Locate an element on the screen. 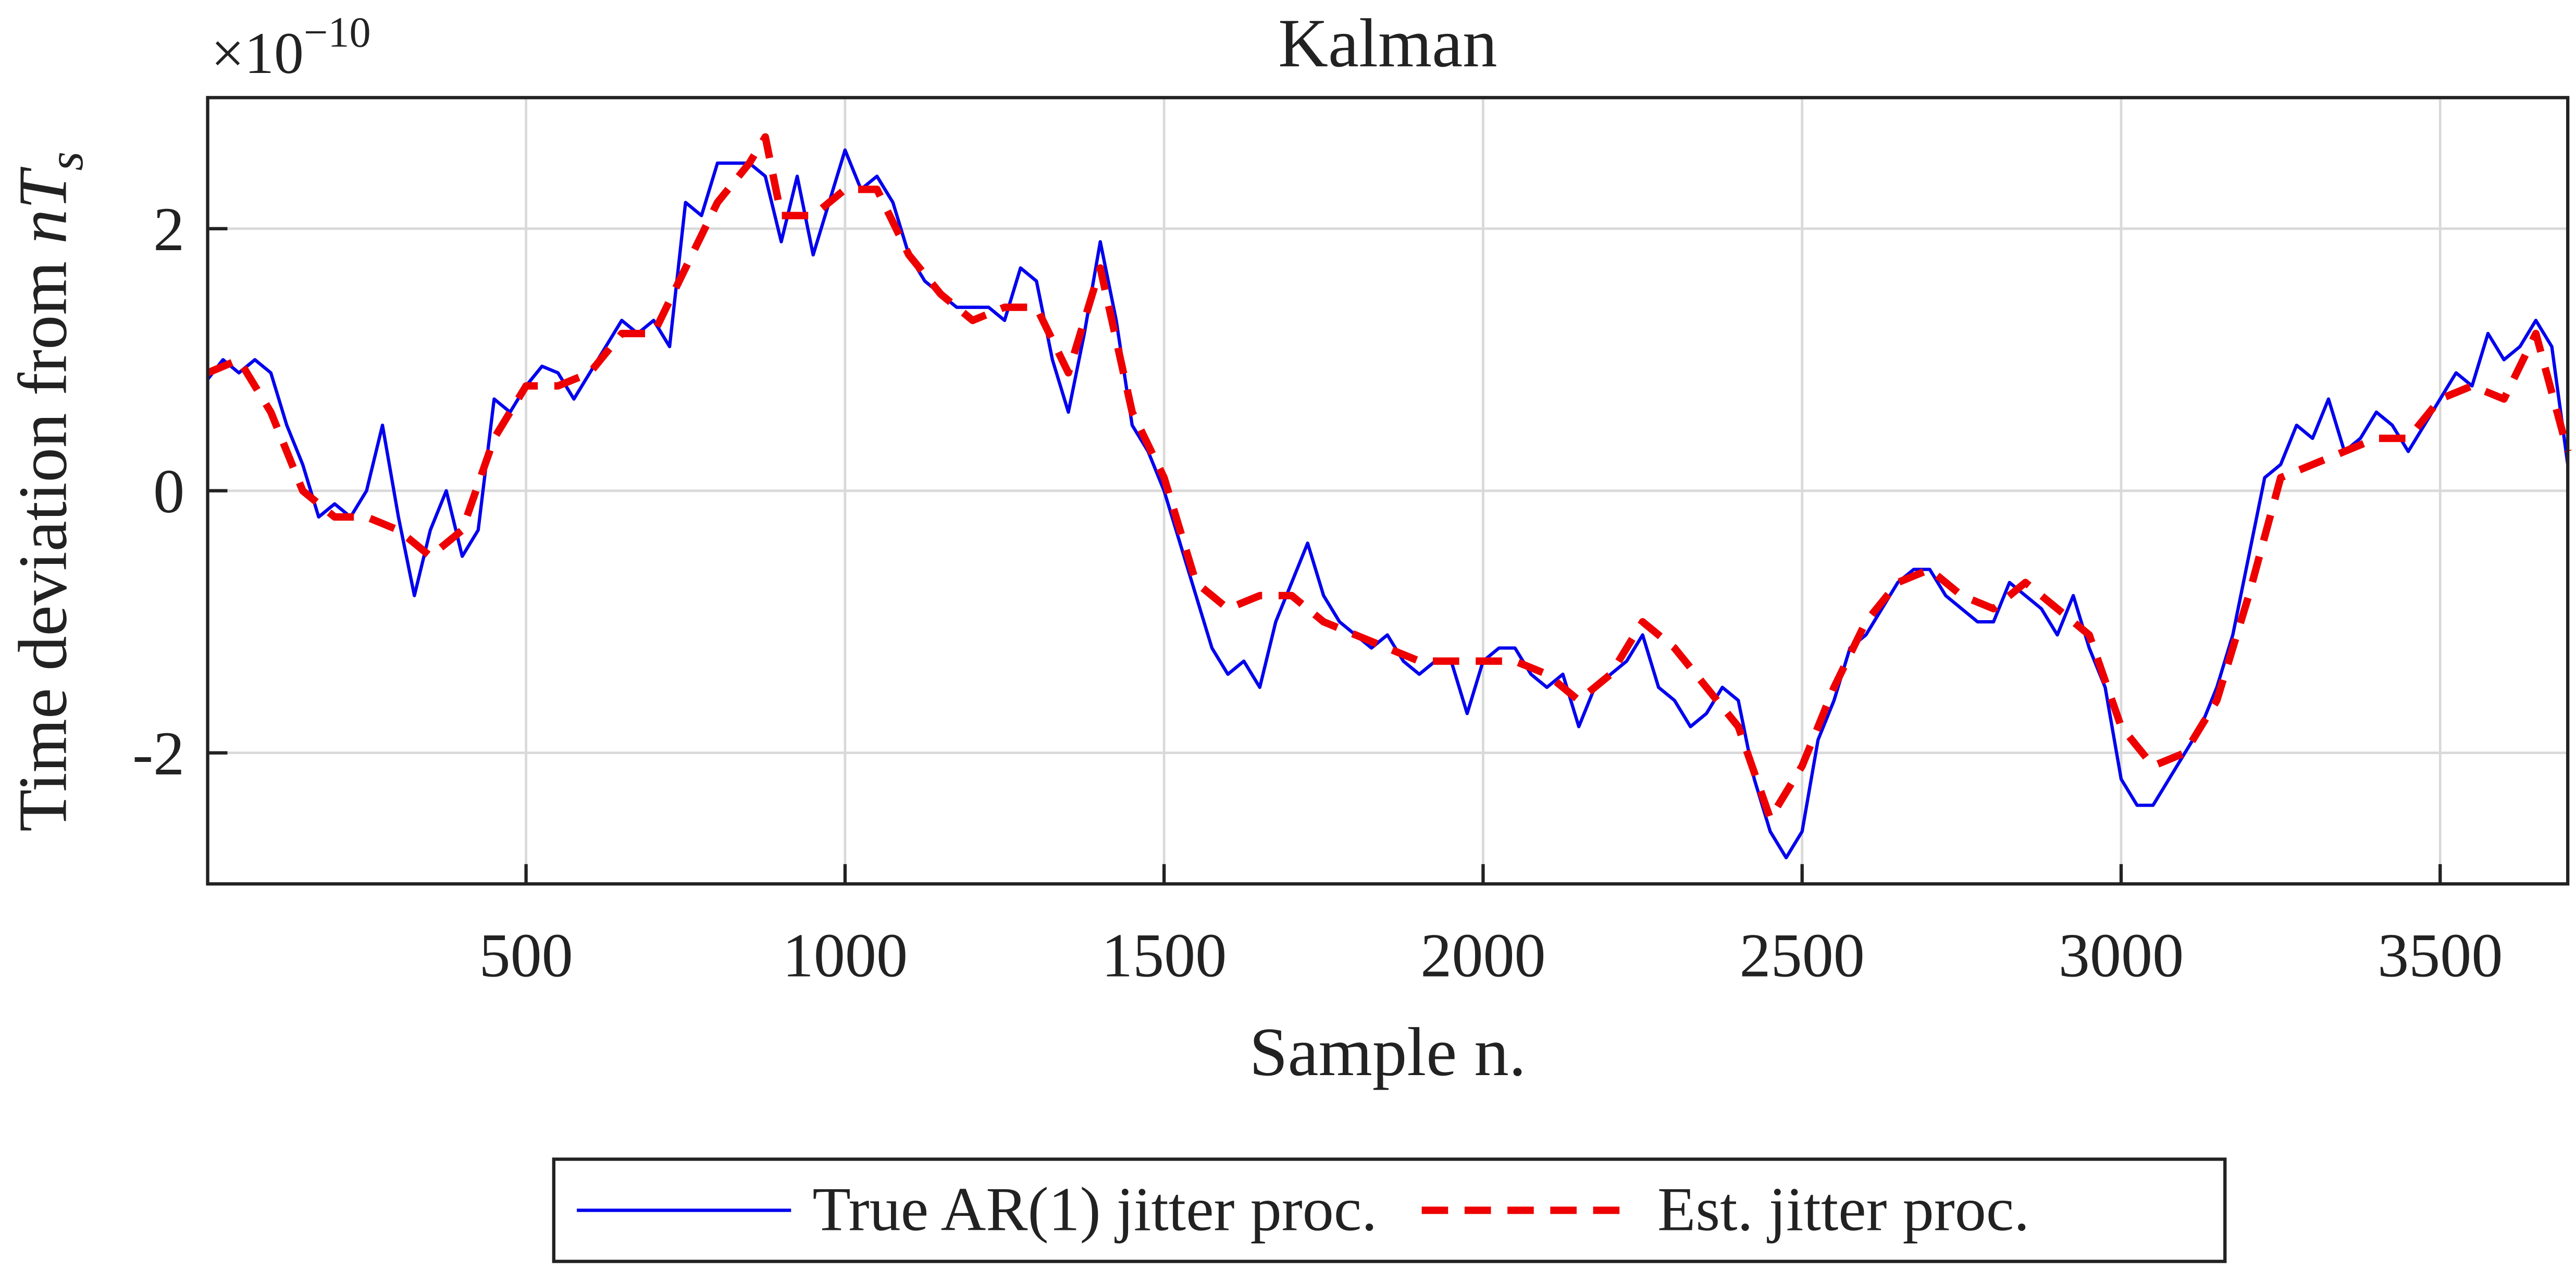 The height and width of the screenshot is (1270, 2576). y-axis-label-math: nT is located at coordinates (43, 206).